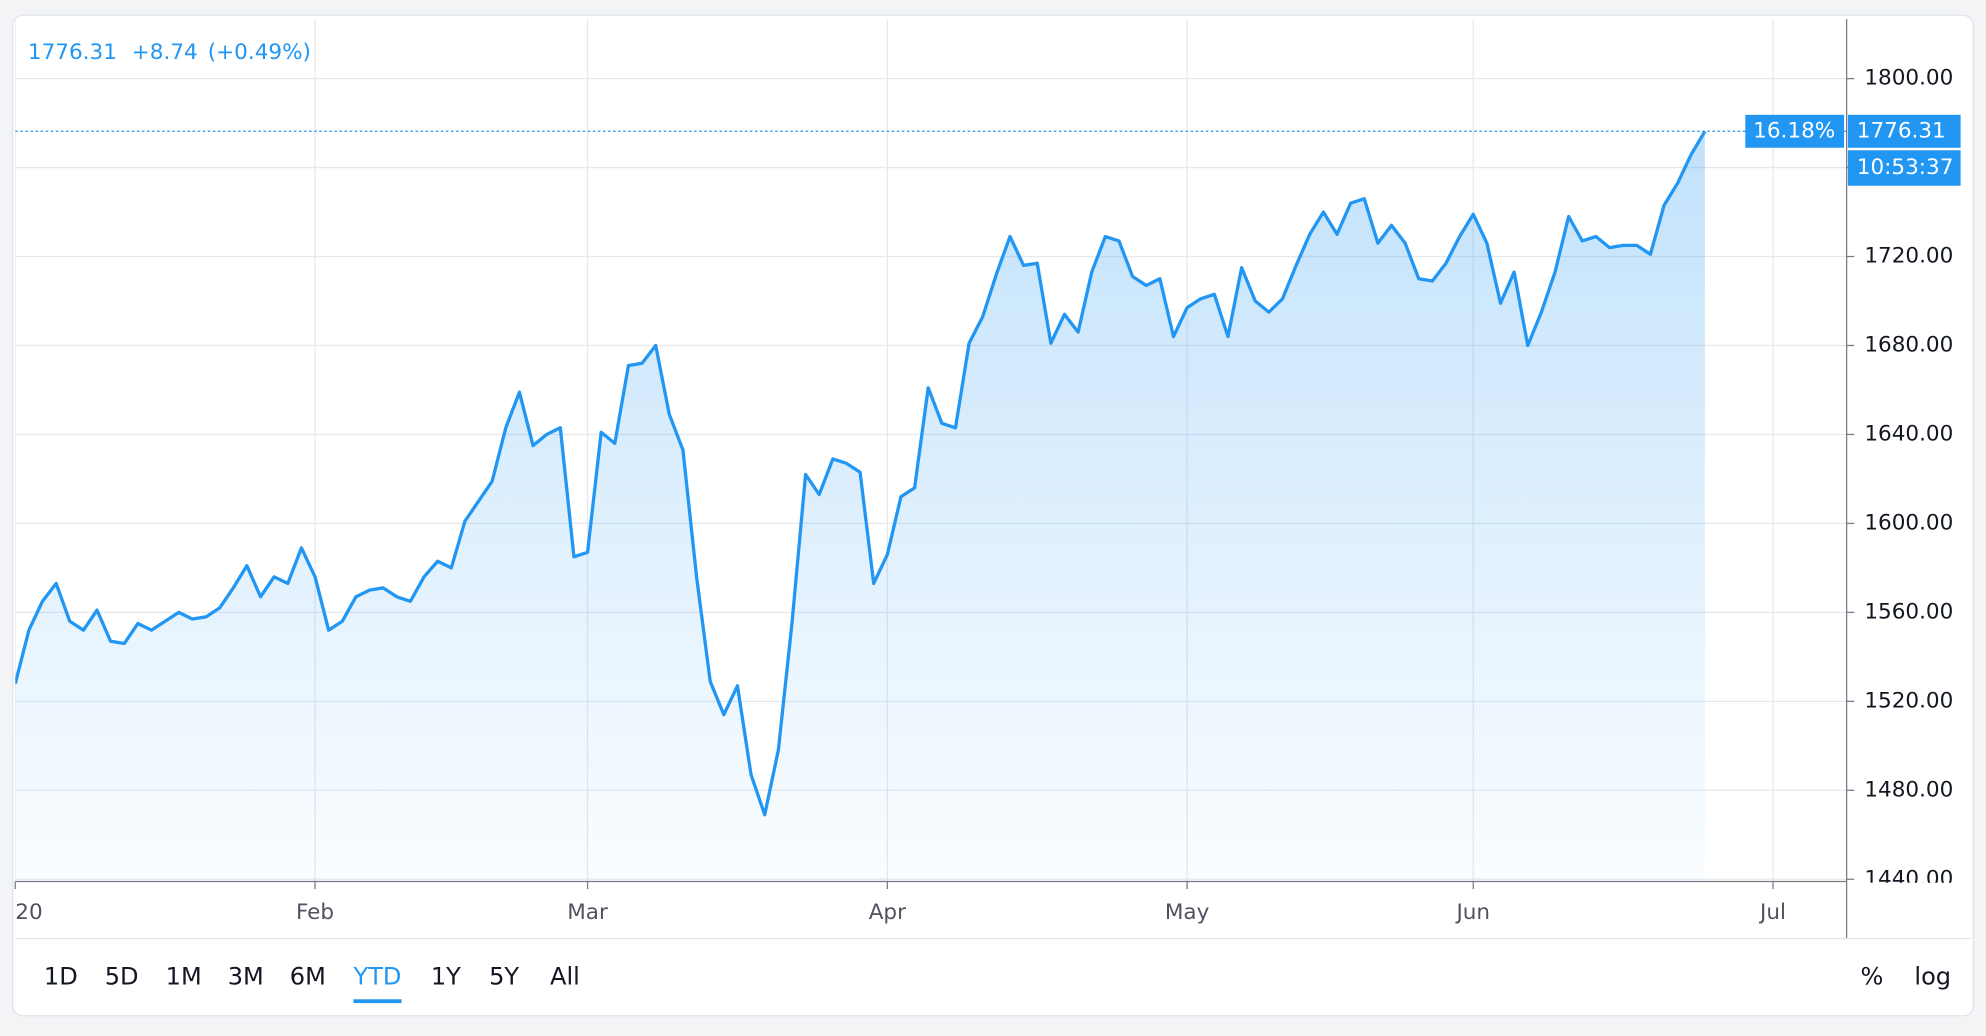  I want to click on range-button: 6M, so click(308, 977).